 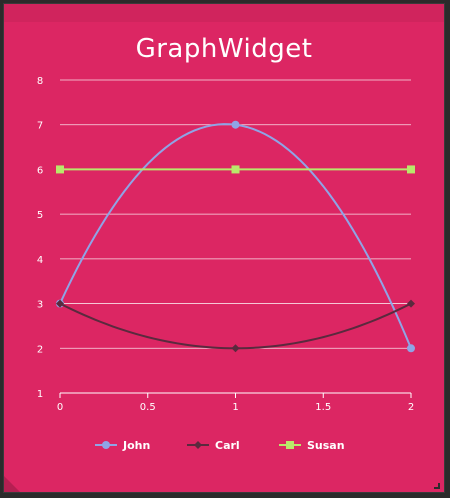 I want to click on widget-title-bar, so click(x=224, y=13).